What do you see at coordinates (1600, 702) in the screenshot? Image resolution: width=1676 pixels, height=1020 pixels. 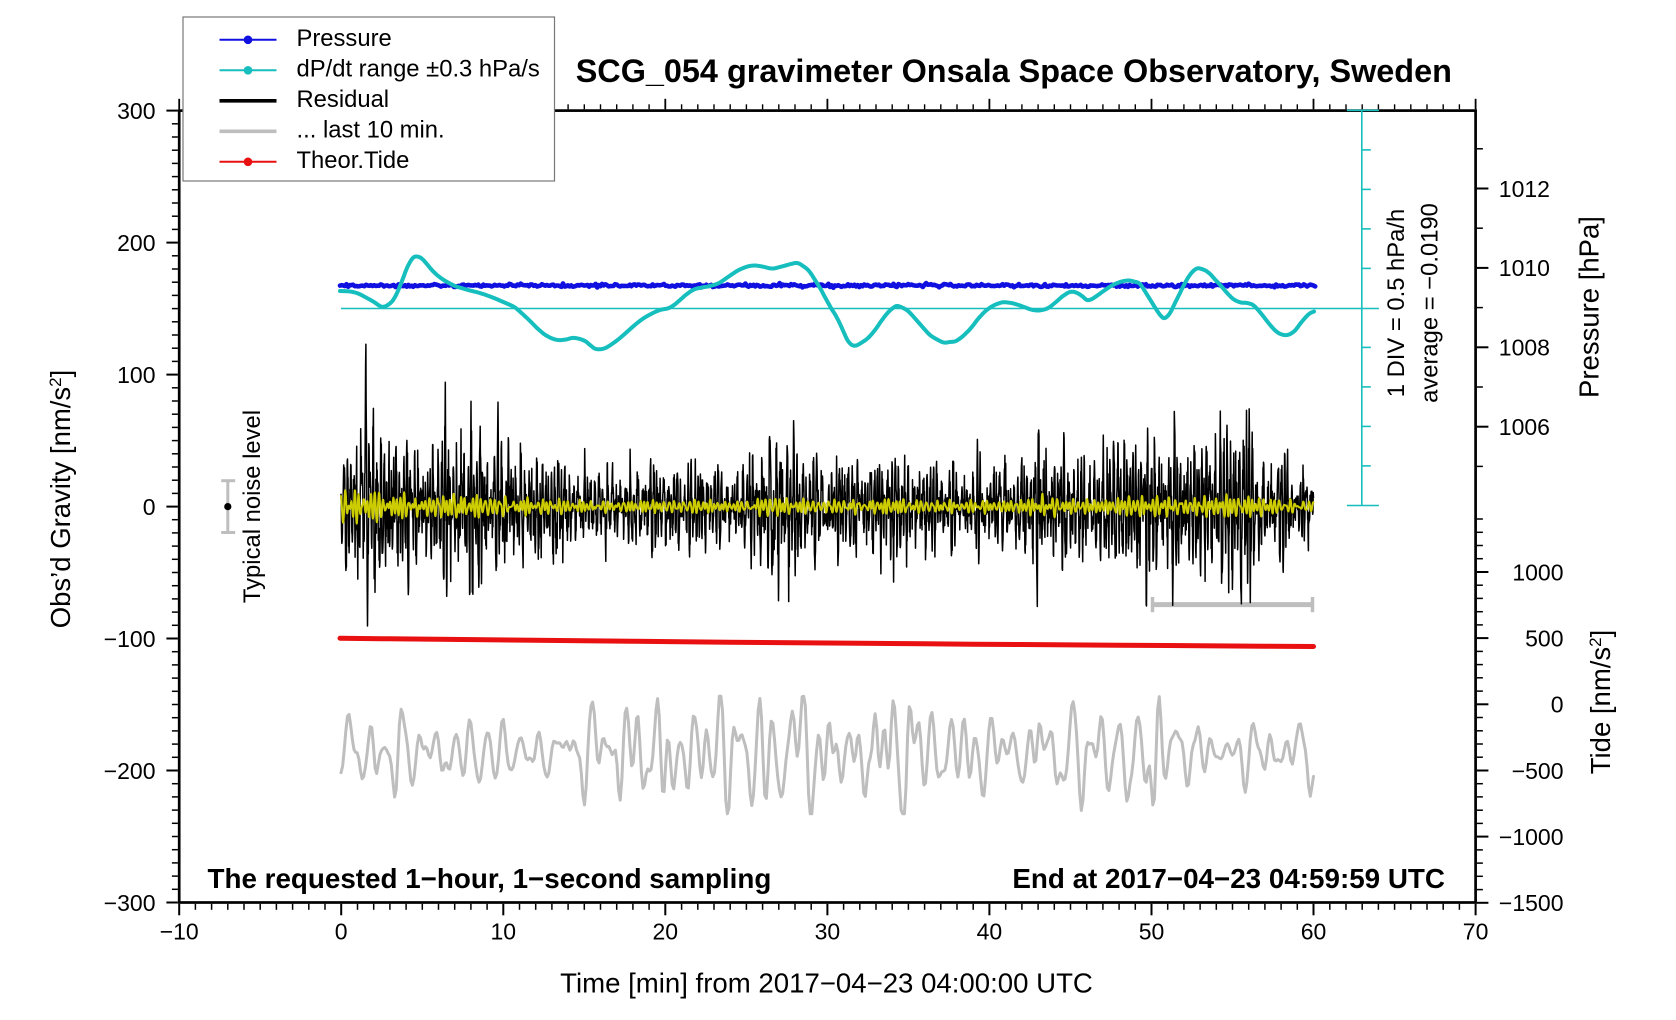 I see `svg-text: Tide [nm/s2]` at bounding box center [1600, 702].